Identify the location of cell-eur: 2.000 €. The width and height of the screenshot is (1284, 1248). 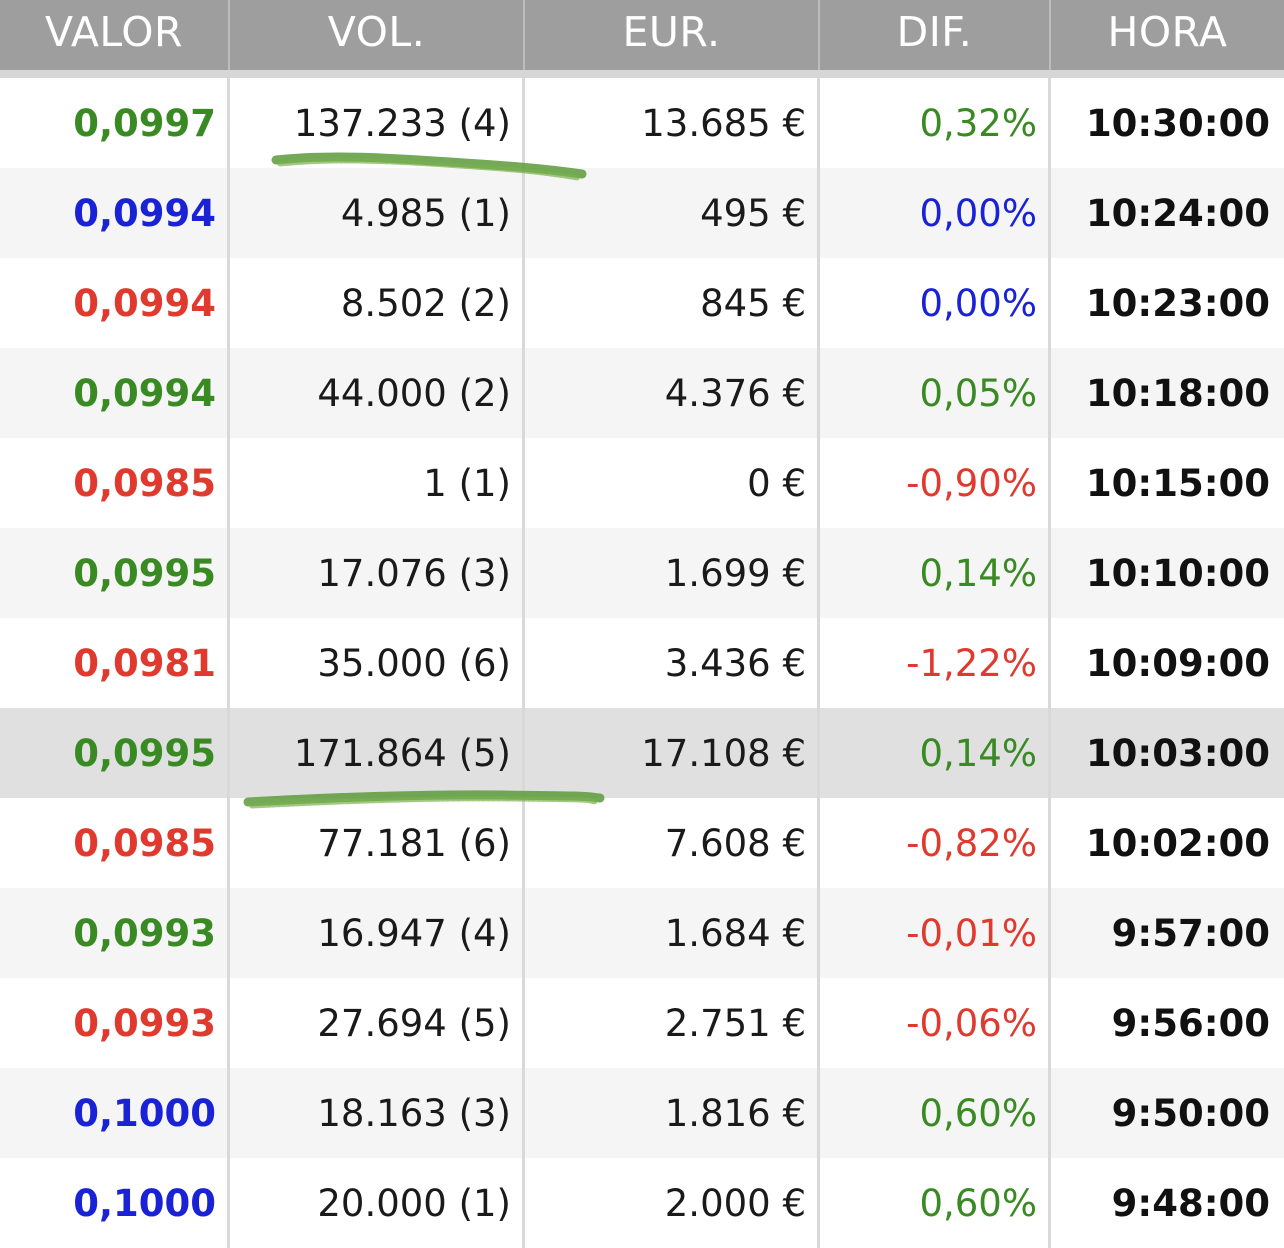
(672, 1203).